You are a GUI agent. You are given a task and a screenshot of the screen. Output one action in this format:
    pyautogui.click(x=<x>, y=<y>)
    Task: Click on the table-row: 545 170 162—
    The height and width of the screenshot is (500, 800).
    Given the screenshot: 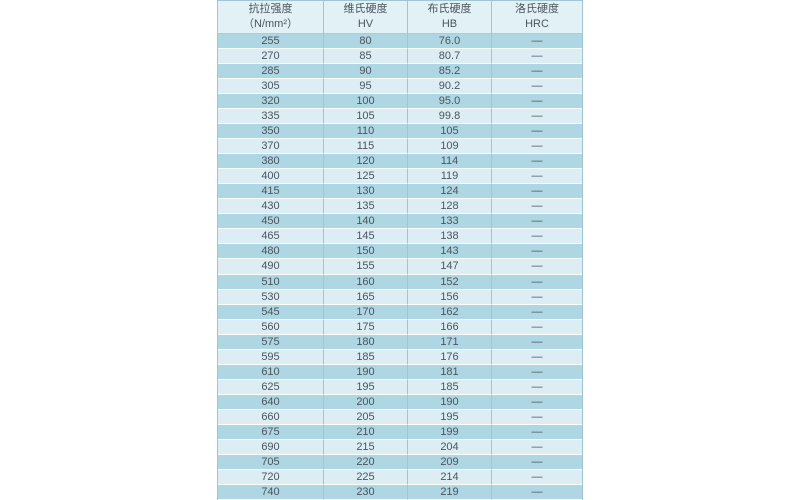 What is the action you would take?
    pyautogui.click(x=400, y=312)
    